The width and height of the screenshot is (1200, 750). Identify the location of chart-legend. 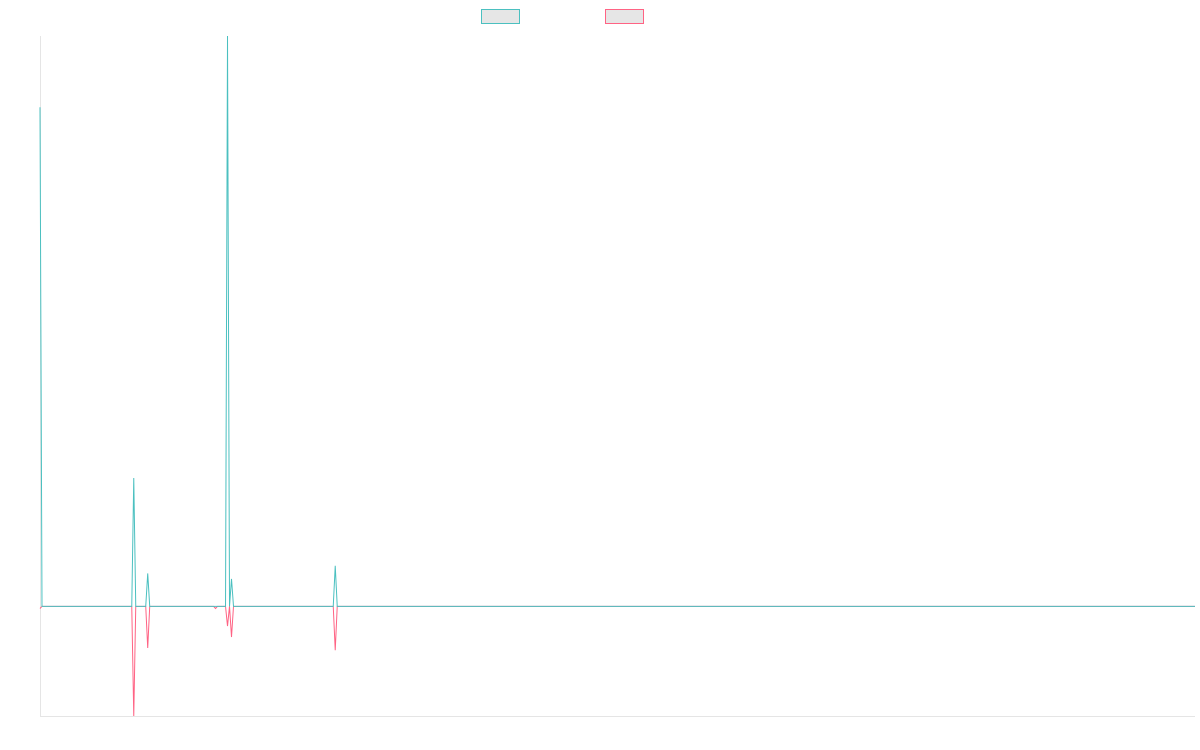
(600, 18).